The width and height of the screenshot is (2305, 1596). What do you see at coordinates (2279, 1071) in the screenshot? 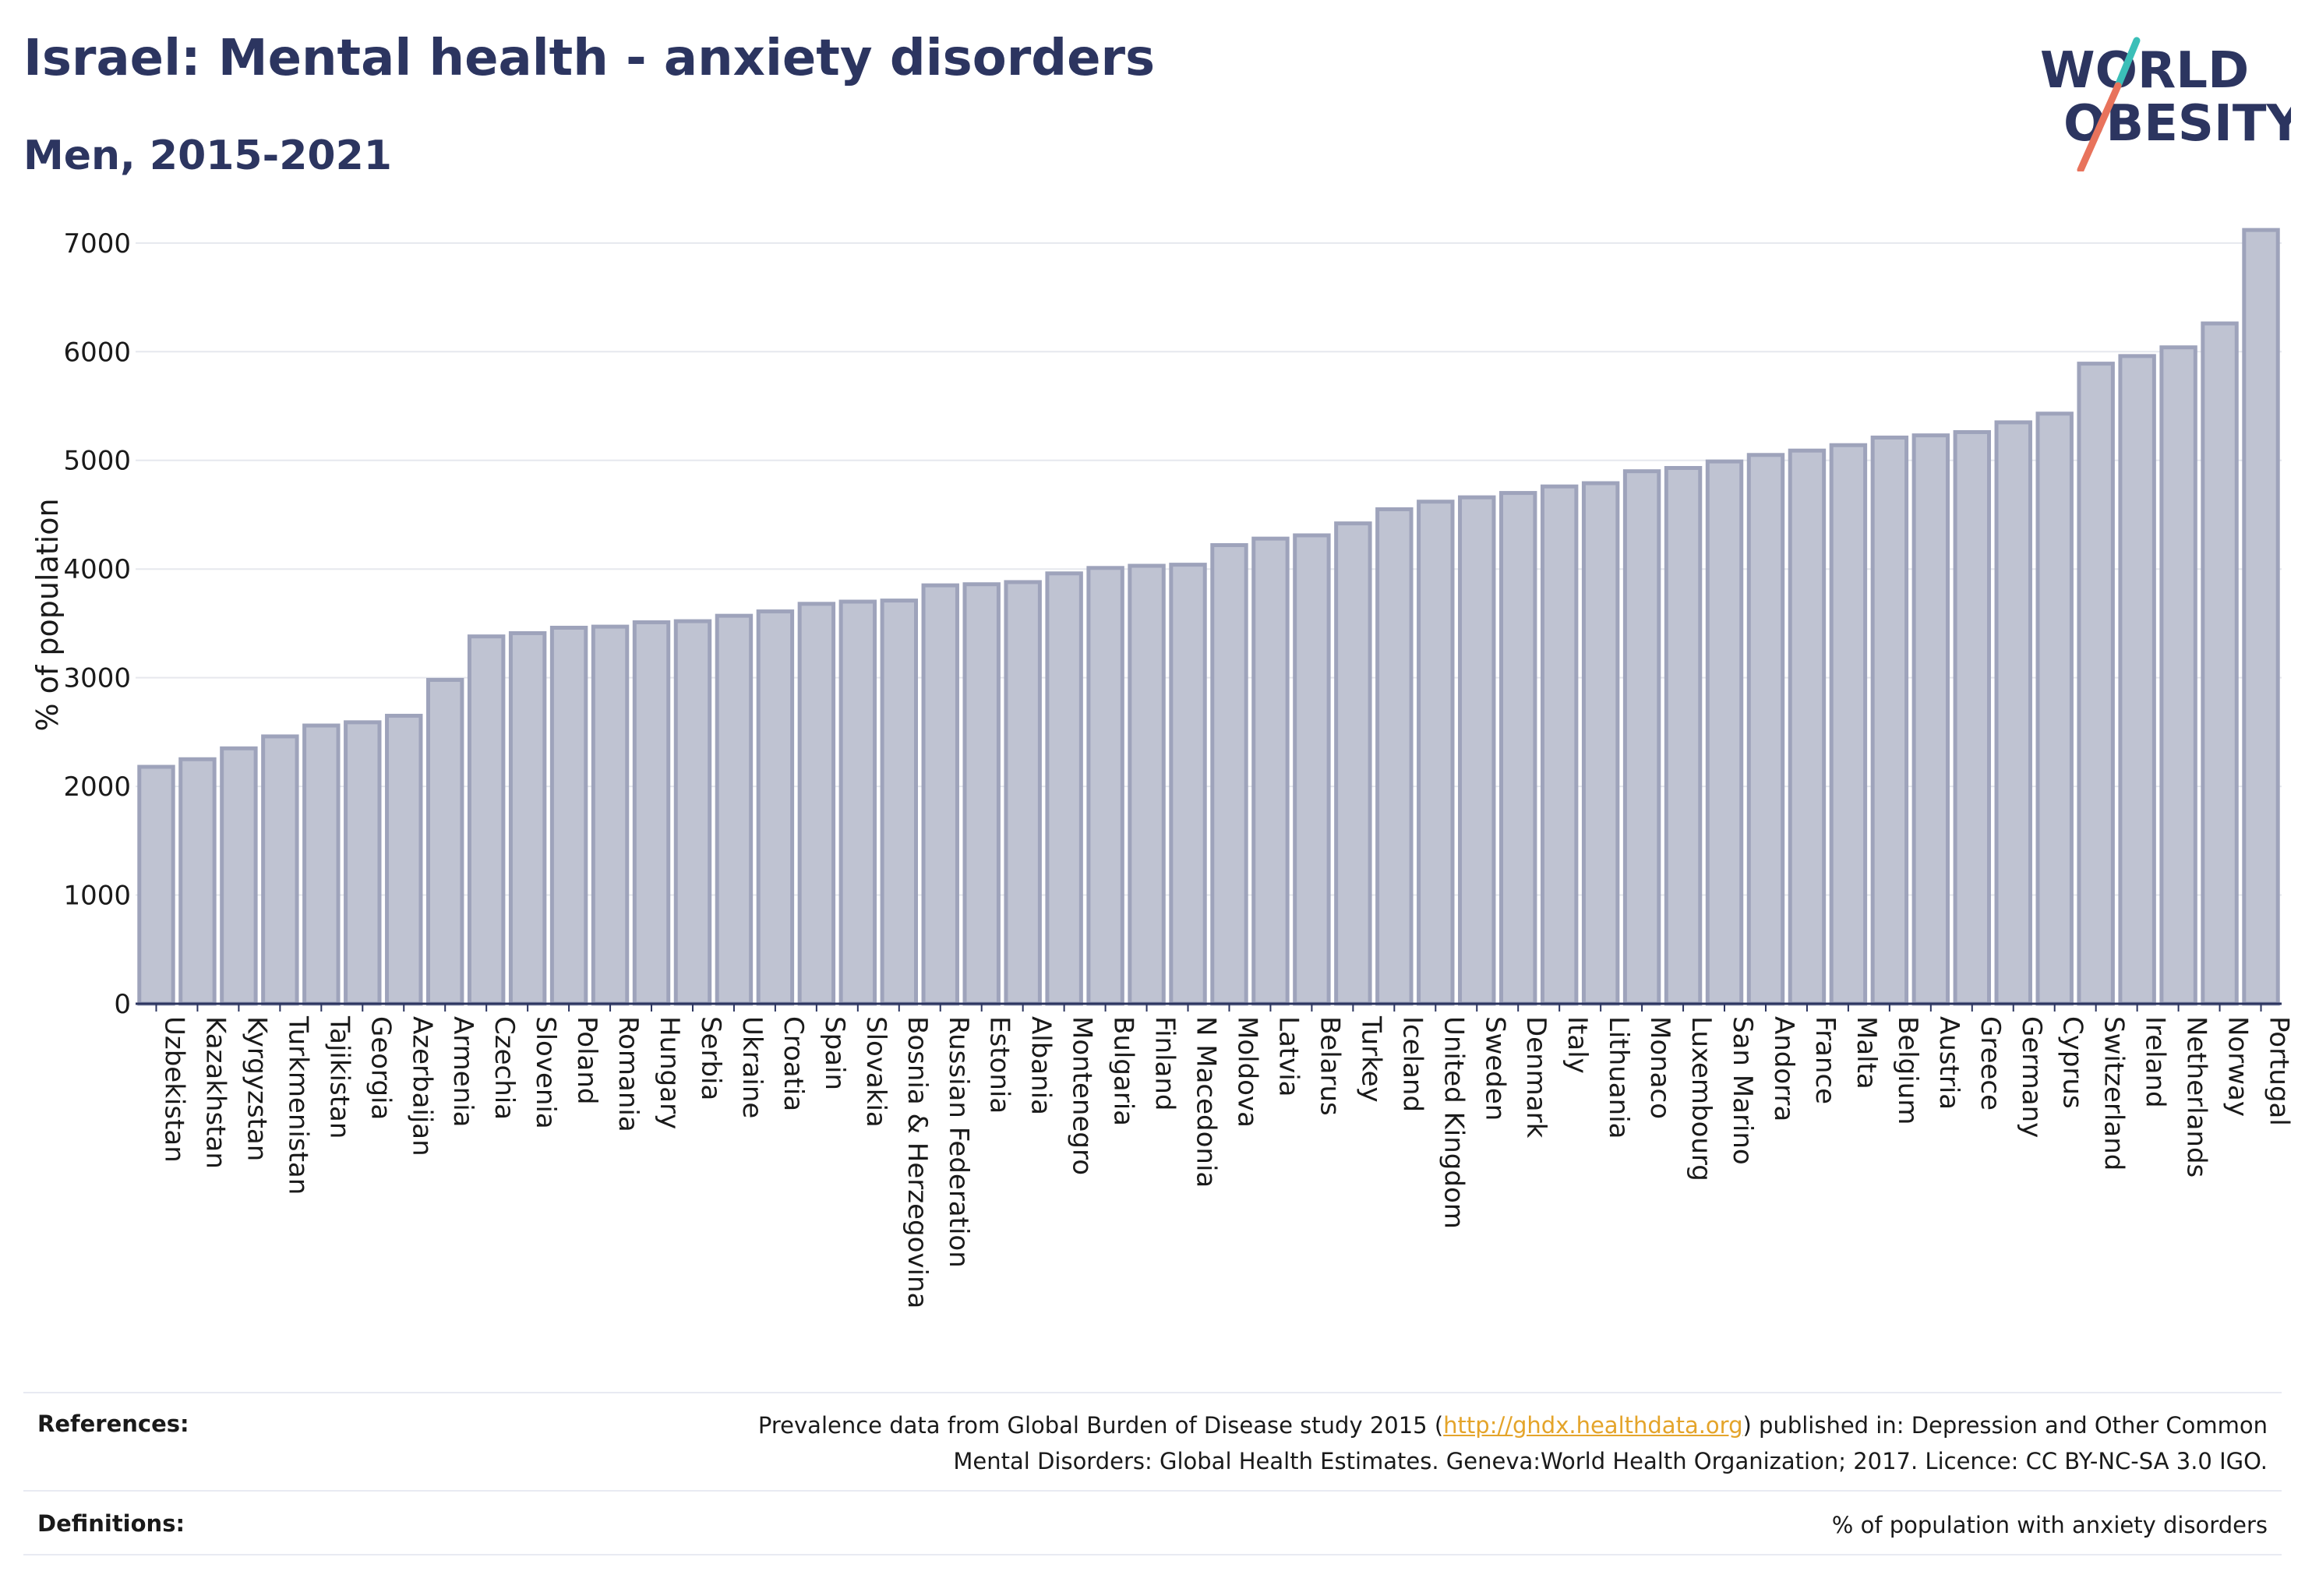
I see `x-tick-label: Portugal` at bounding box center [2279, 1071].